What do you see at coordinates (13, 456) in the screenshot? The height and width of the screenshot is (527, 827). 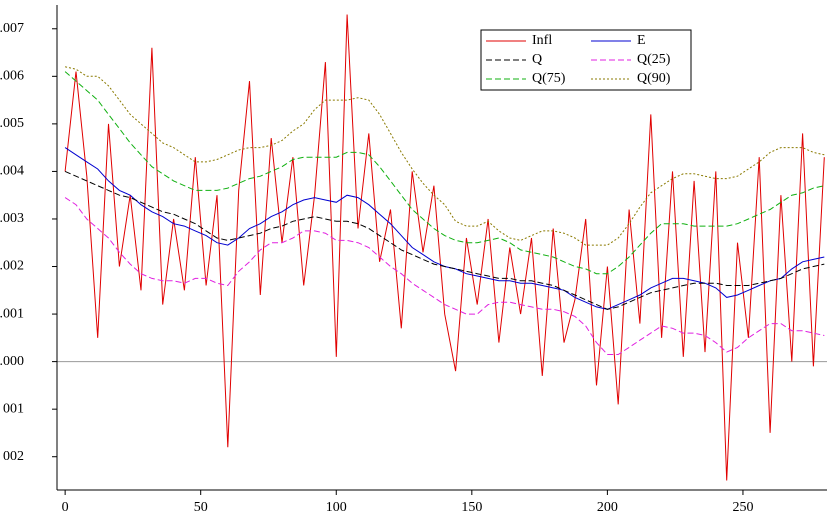 I see `y-tick-label: 002` at bounding box center [13, 456].